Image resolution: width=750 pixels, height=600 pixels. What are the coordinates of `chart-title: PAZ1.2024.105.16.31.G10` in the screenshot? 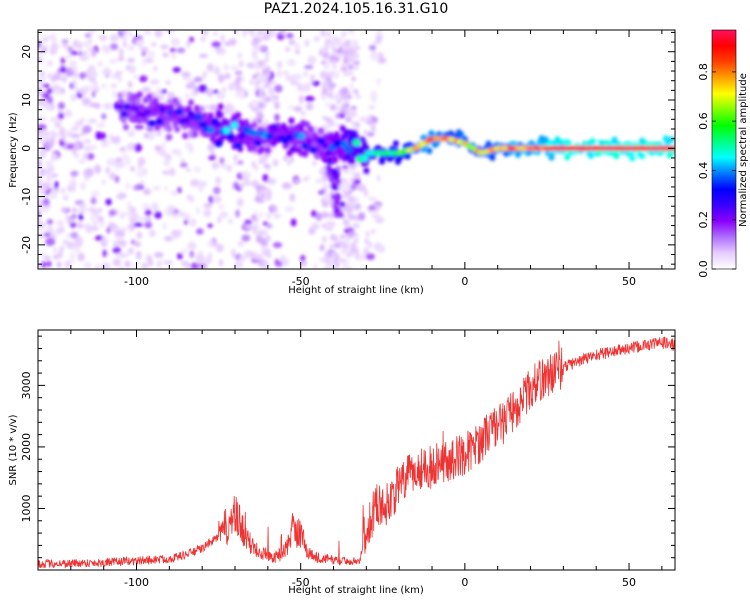 It's located at (356, 9).